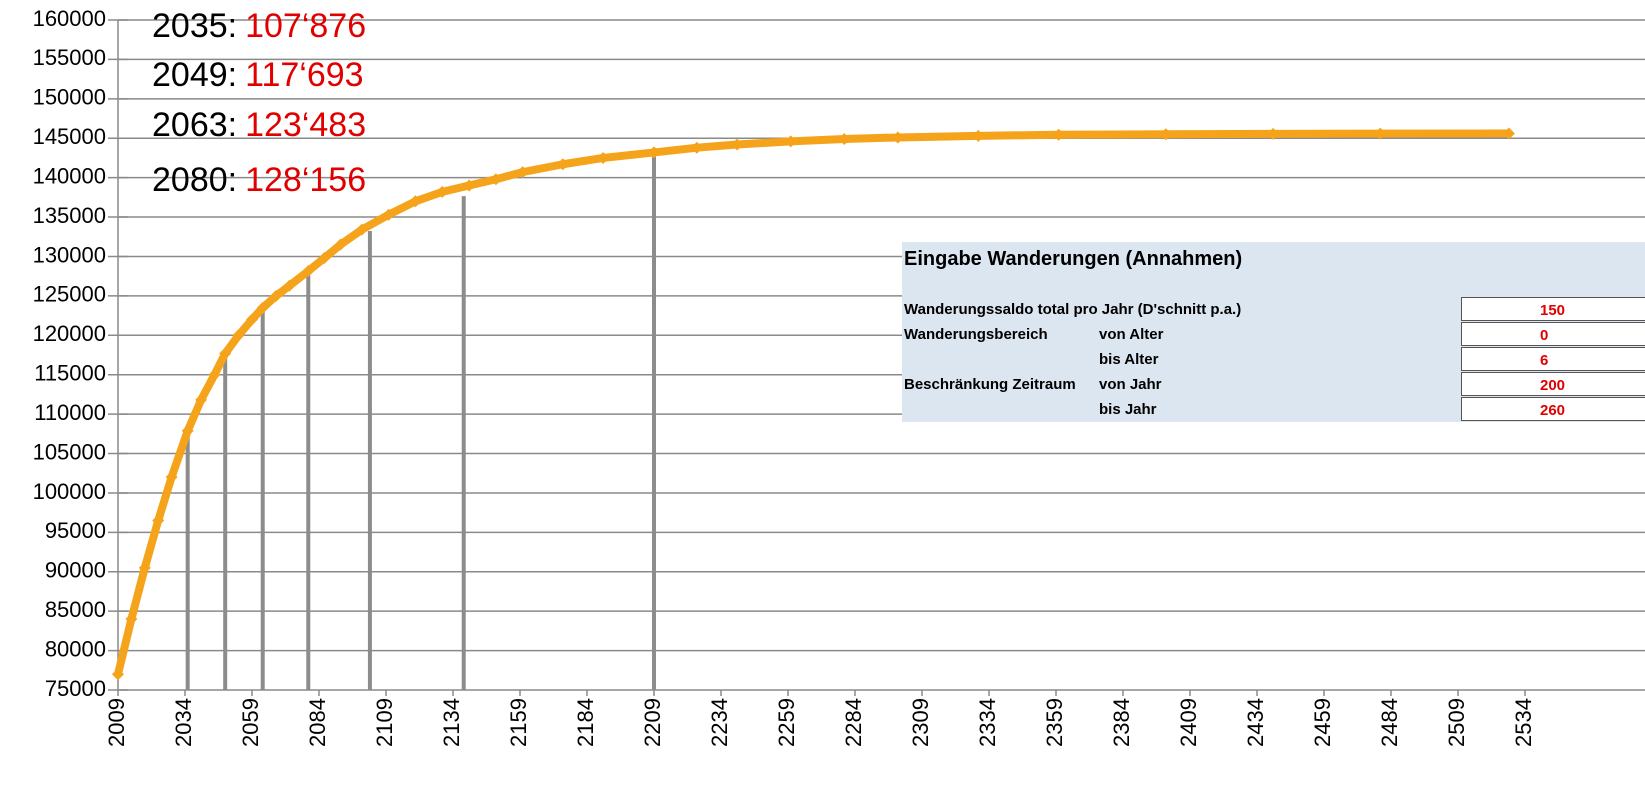 This screenshot has width=1645, height=802. I want to click on y-tick-label: 90000, so click(75, 570).